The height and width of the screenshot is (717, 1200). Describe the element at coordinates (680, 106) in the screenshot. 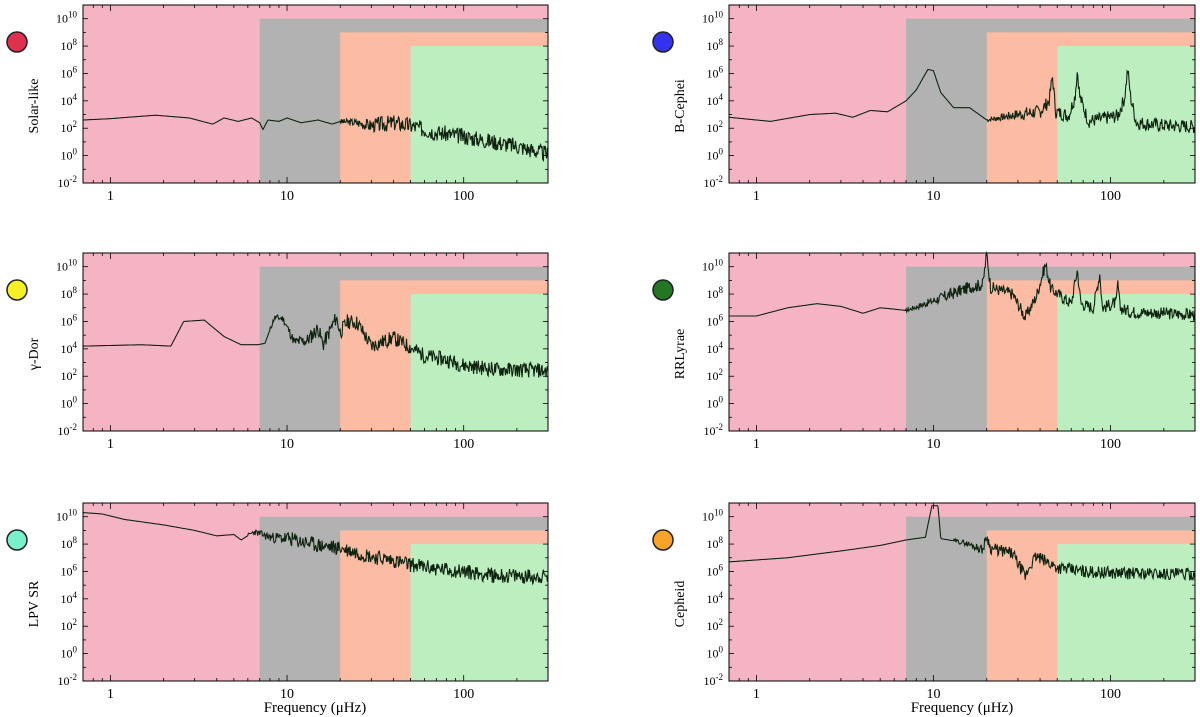

I see `panel-label: B-Cephei` at that location.